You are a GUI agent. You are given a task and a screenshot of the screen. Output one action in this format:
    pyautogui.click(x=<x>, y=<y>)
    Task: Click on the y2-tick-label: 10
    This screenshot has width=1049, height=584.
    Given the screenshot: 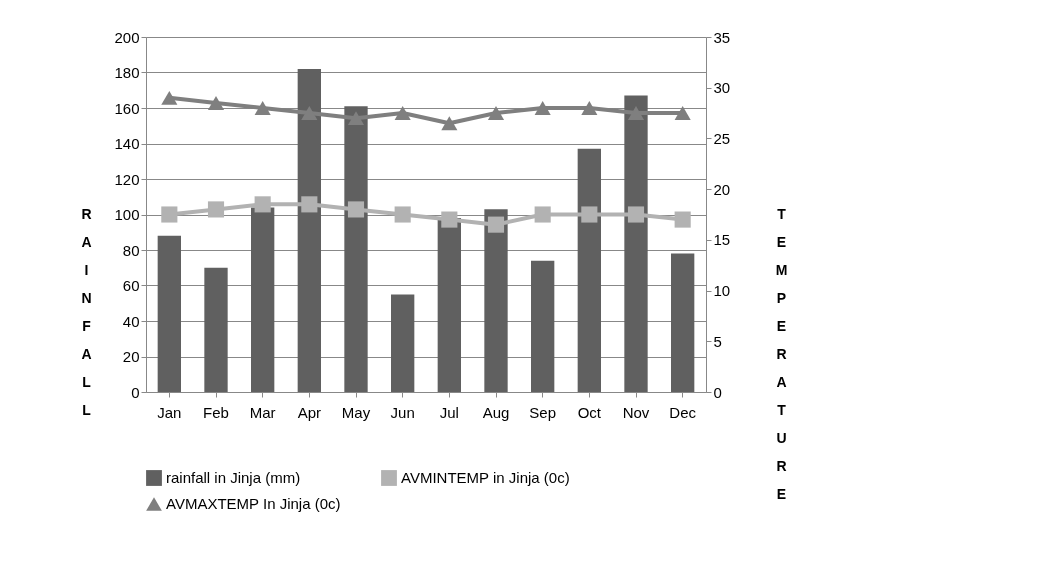 What is the action you would take?
    pyautogui.click(x=722, y=291)
    